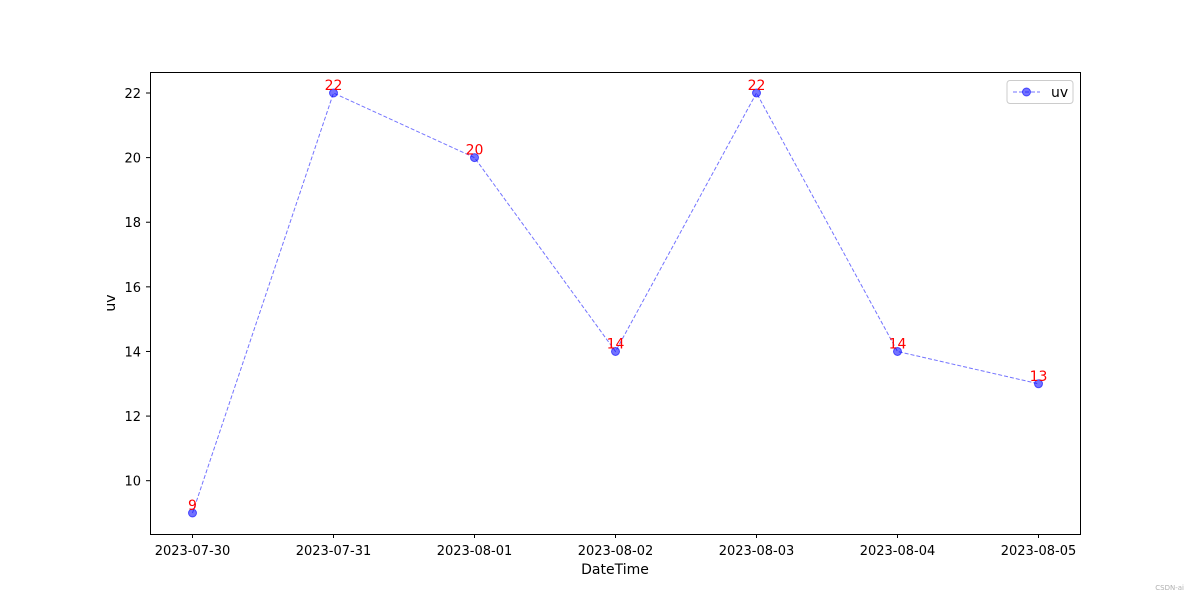 The width and height of the screenshot is (1200, 600). What do you see at coordinates (757, 551) in the screenshot?
I see `x-tick-label: 2023-08-03` at bounding box center [757, 551].